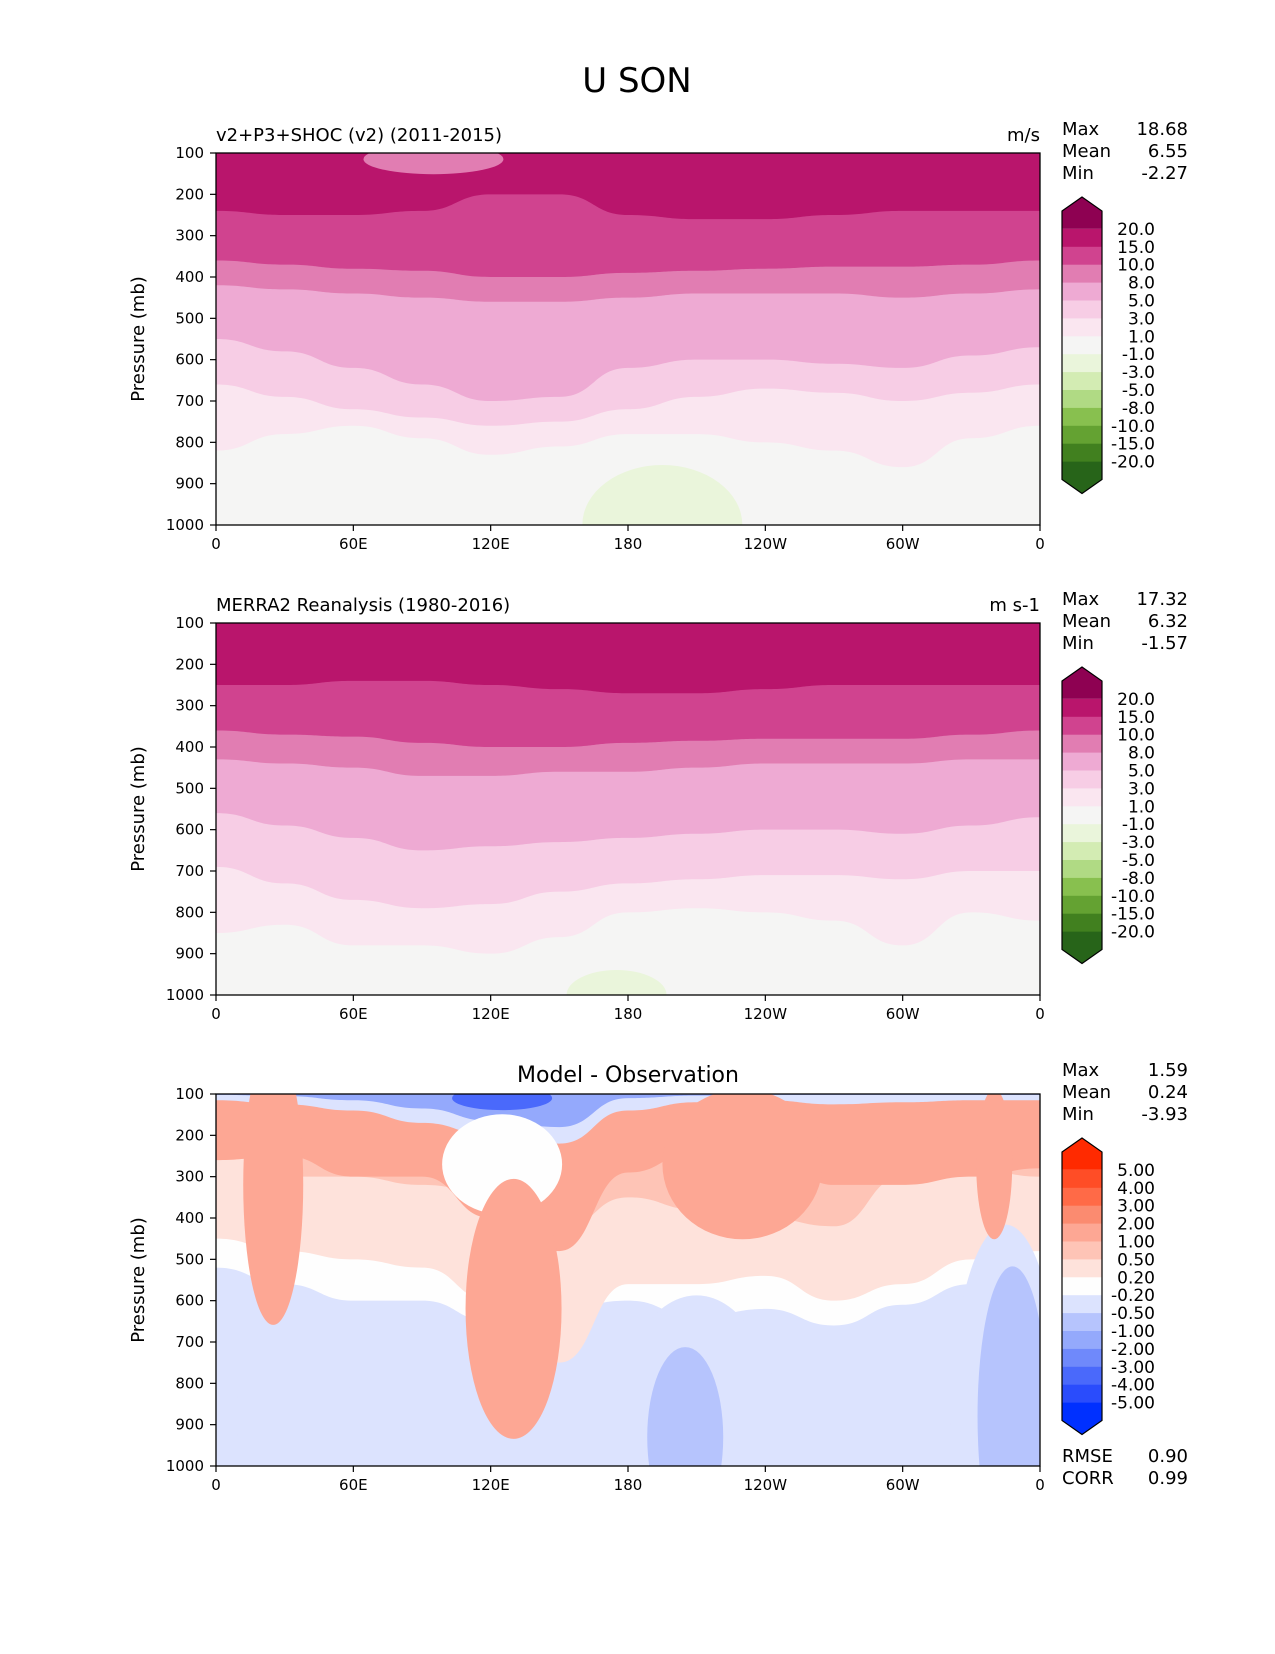 This screenshot has width=1275, height=1654. Describe the element at coordinates (1136, 1225) in the screenshot. I see `colorbar-tick-label: 2.00` at that location.